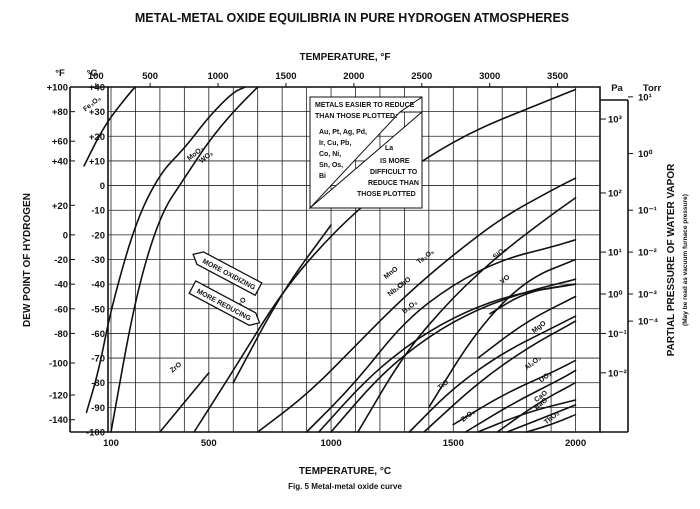 The width and height of the screenshot is (700, 509). What do you see at coordinates (344, 57) in the screenshot?
I see `top-axis-label: TEMPERATURE, °F` at bounding box center [344, 57].